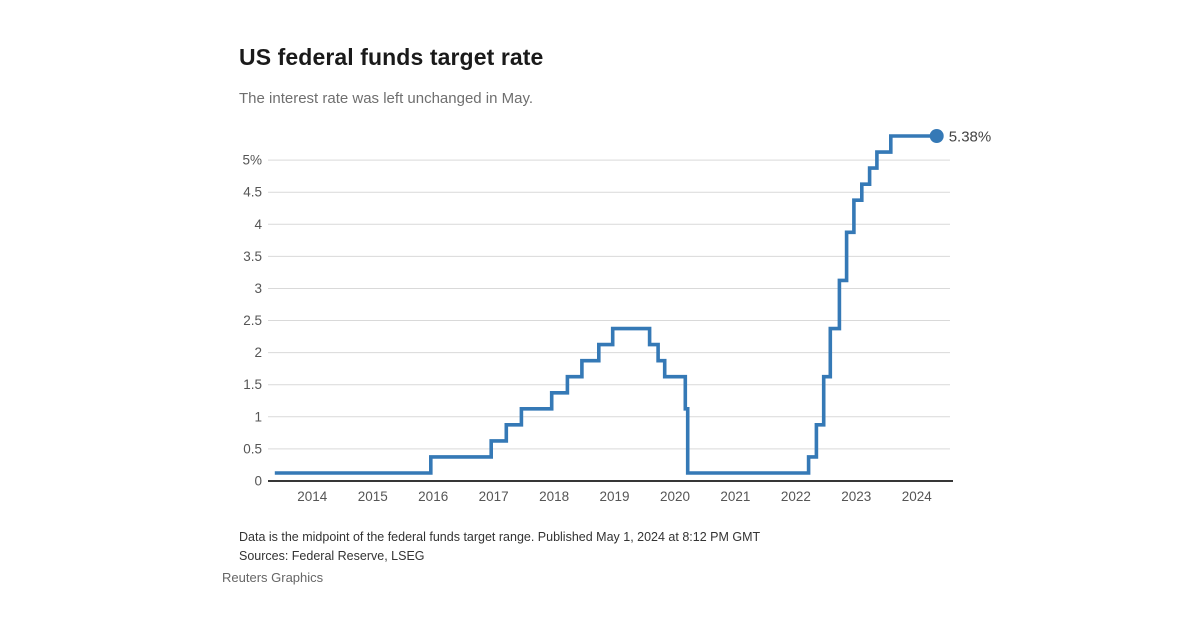 This screenshot has width=1200, height=628. I want to click on y-tick-label: 0, so click(258, 481).